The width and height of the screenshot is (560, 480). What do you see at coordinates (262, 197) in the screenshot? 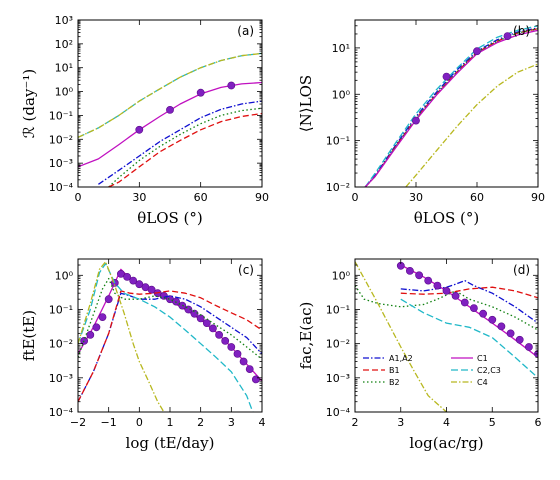
I see `x-tick-label: 90` at bounding box center [262, 197].